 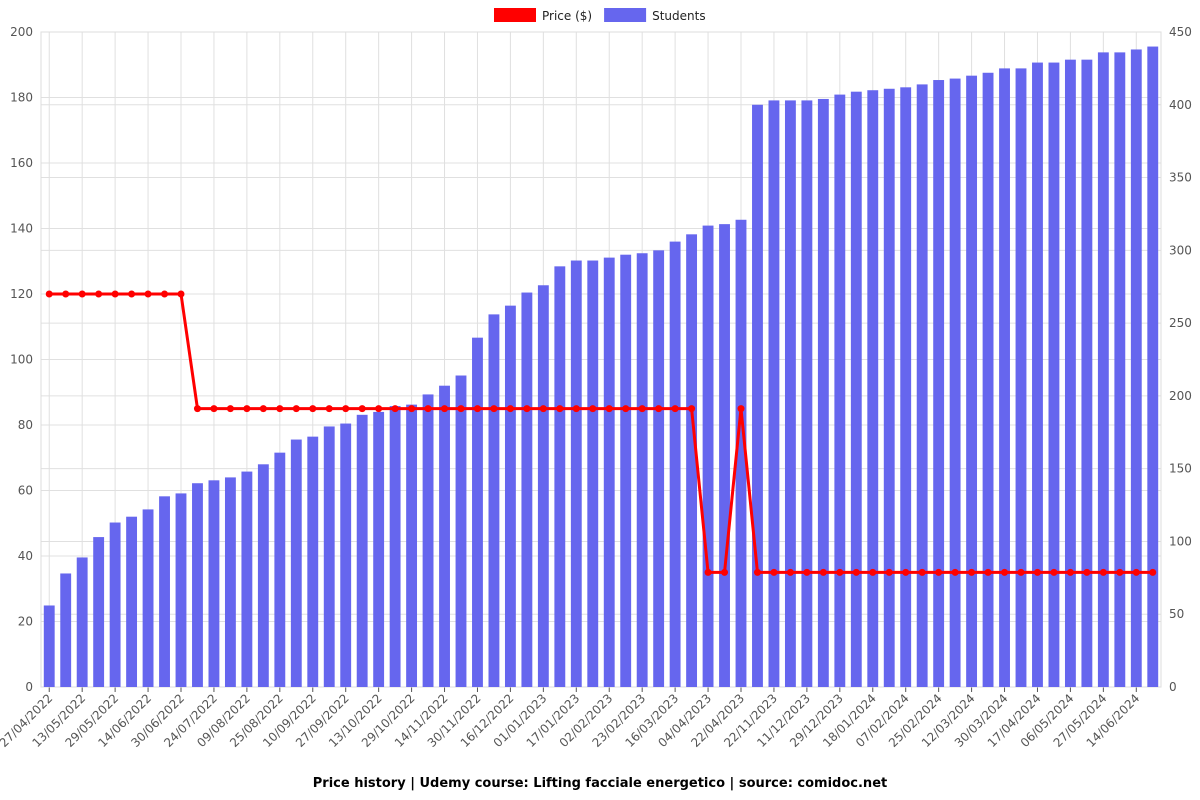 What do you see at coordinates (21, 229) in the screenshot?
I see `y-tick-label: 140` at bounding box center [21, 229].